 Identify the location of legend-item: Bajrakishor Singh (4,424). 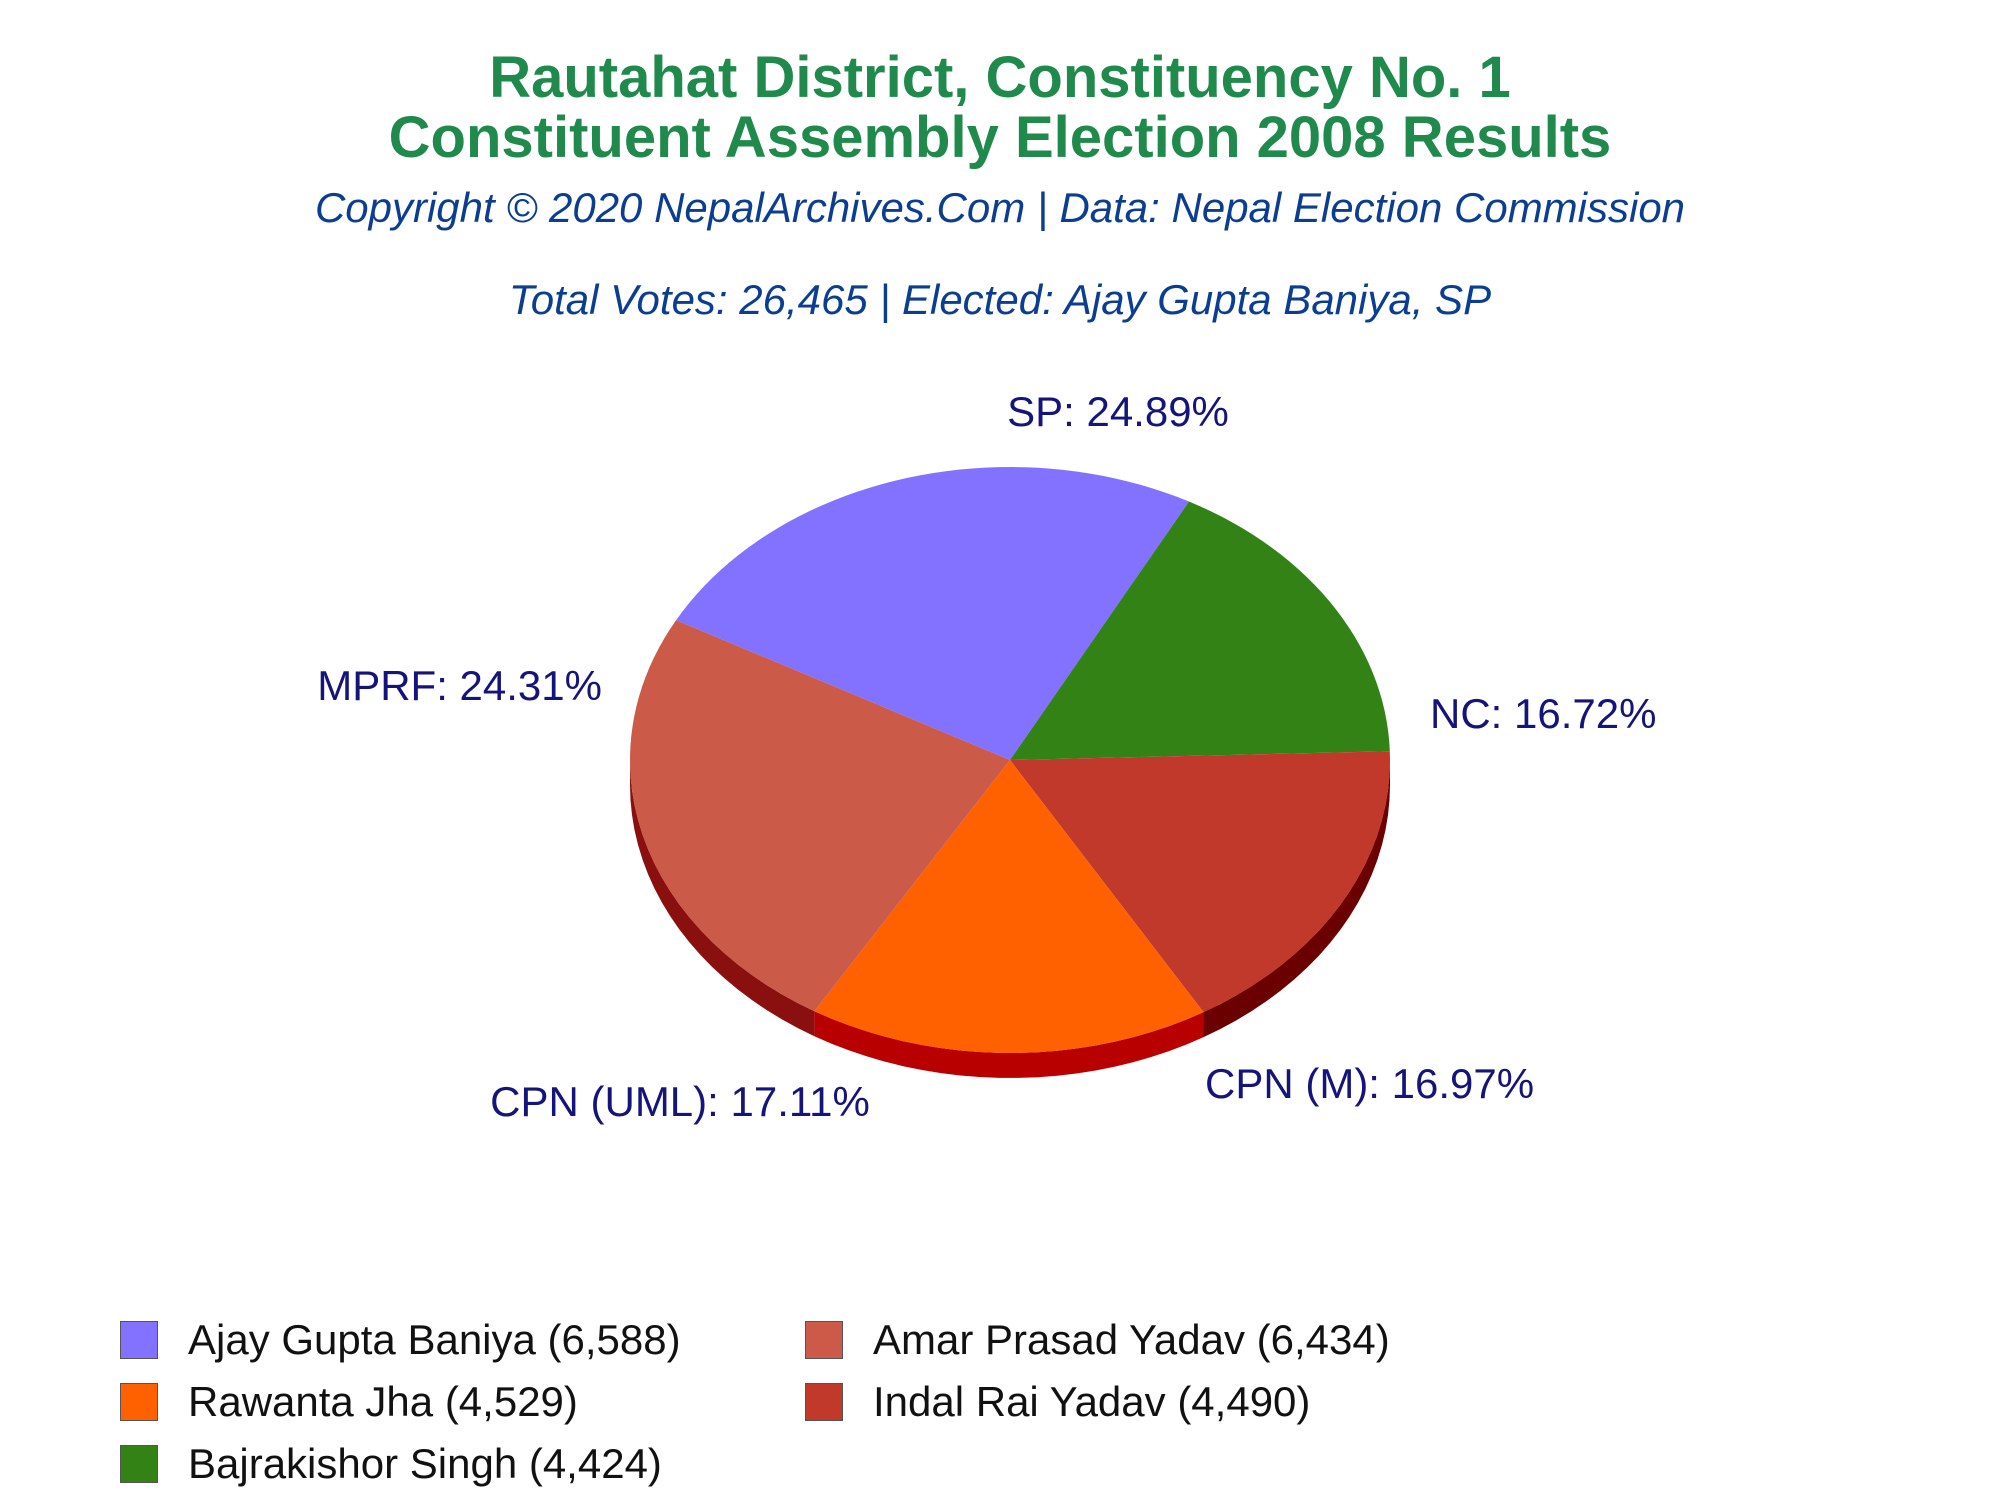
(391, 1464).